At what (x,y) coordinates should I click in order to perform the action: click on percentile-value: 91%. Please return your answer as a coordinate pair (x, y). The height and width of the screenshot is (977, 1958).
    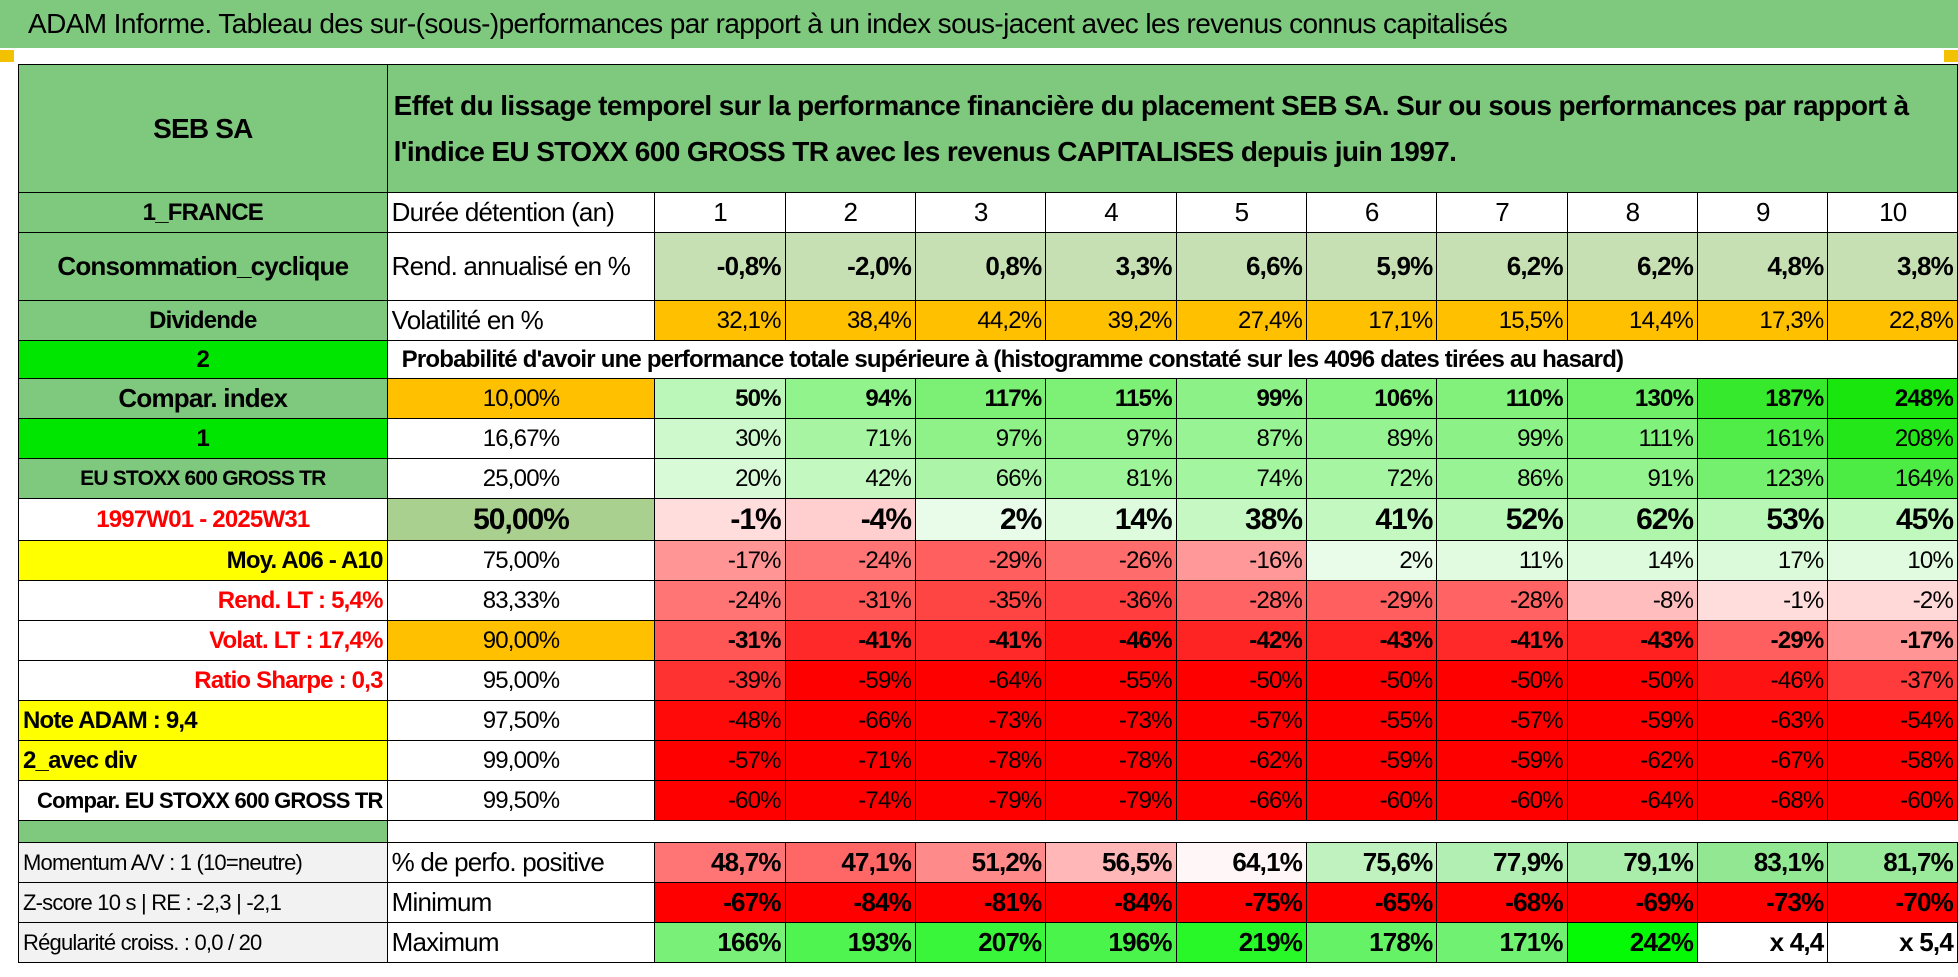
    Looking at the image, I should click on (1632, 478).